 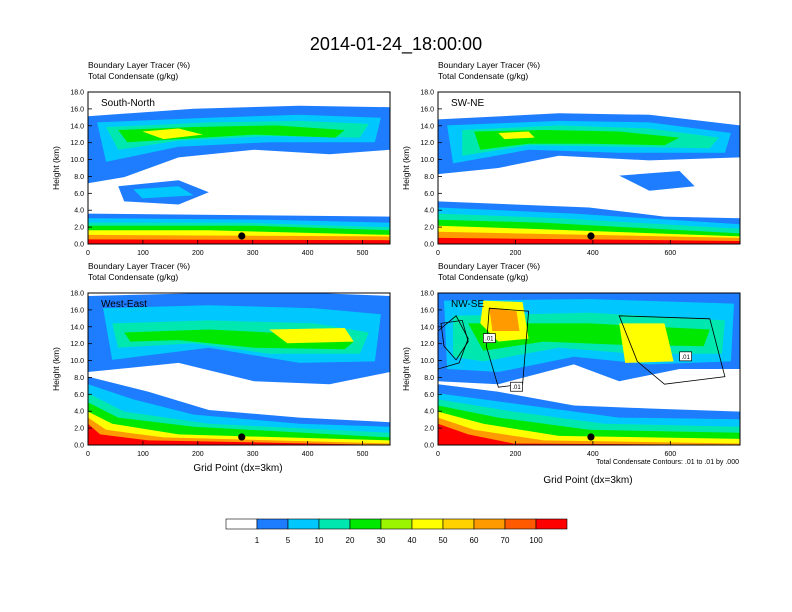 What do you see at coordinates (124, 304) in the screenshot?
I see `panel-label: West-East` at bounding box center [124, 304].